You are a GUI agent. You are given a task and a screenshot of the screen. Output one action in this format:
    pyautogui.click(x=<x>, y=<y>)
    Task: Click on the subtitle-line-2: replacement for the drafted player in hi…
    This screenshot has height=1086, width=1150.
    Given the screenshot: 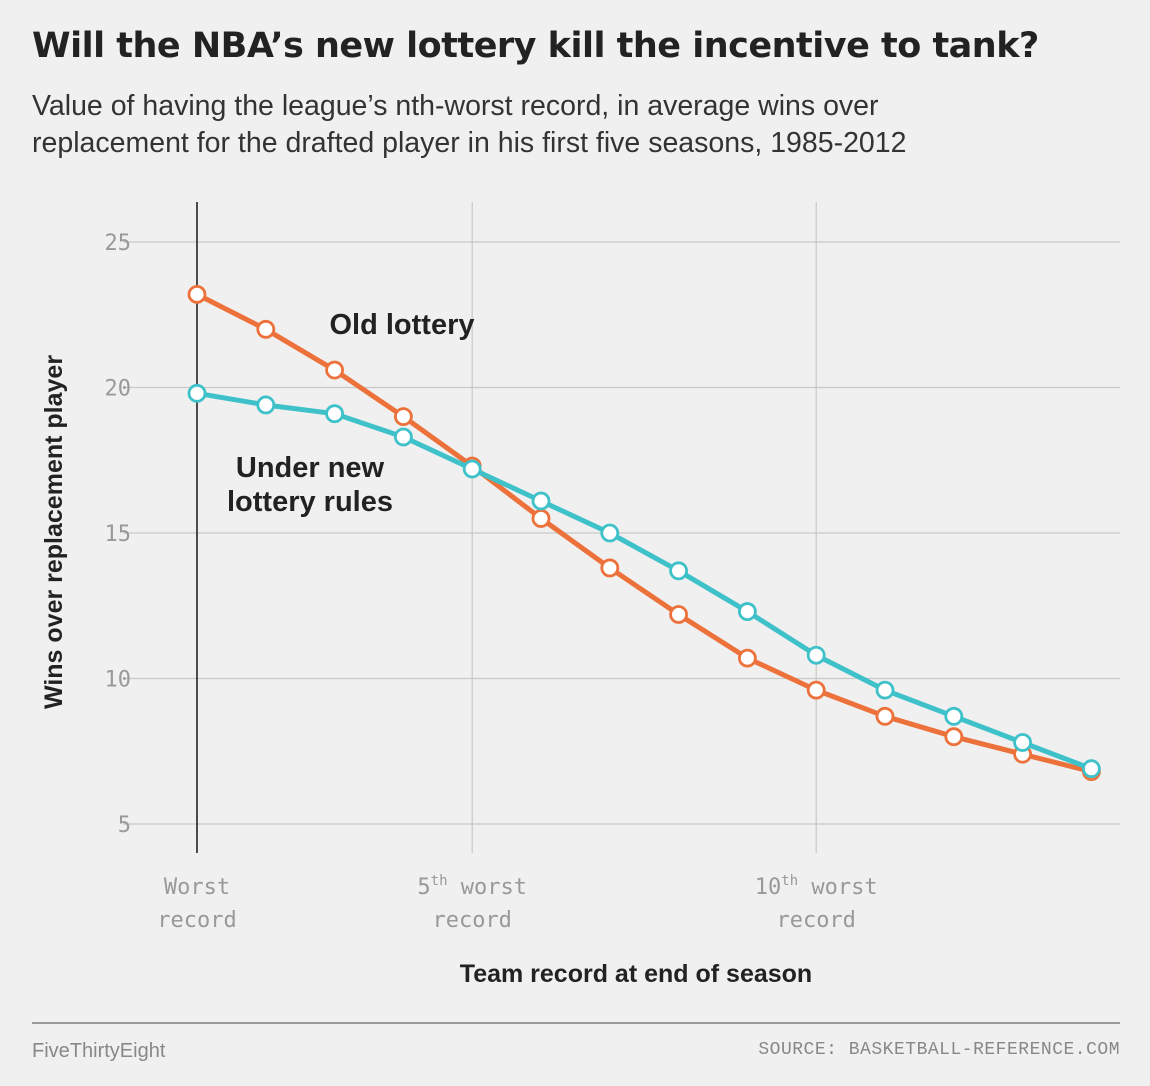 What is the action you would take?
    pyautogui.click(x=469, y=143)
    